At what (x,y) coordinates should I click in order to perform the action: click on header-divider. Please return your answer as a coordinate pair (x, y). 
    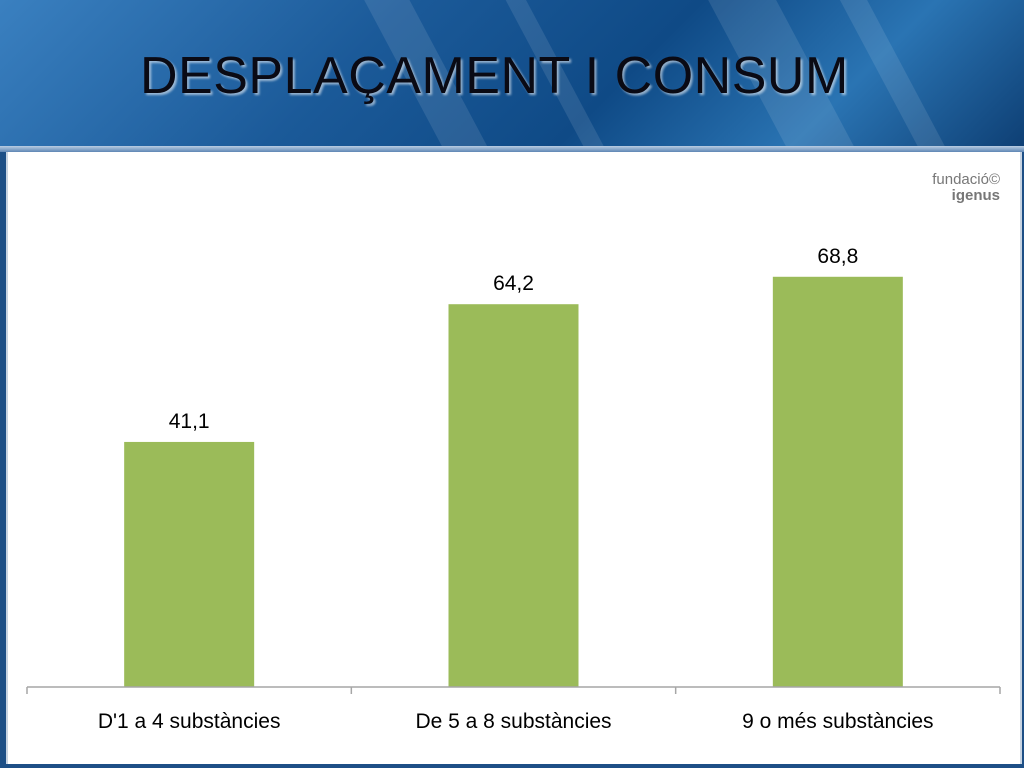
    Looking at the image, I should click on (512, 149).